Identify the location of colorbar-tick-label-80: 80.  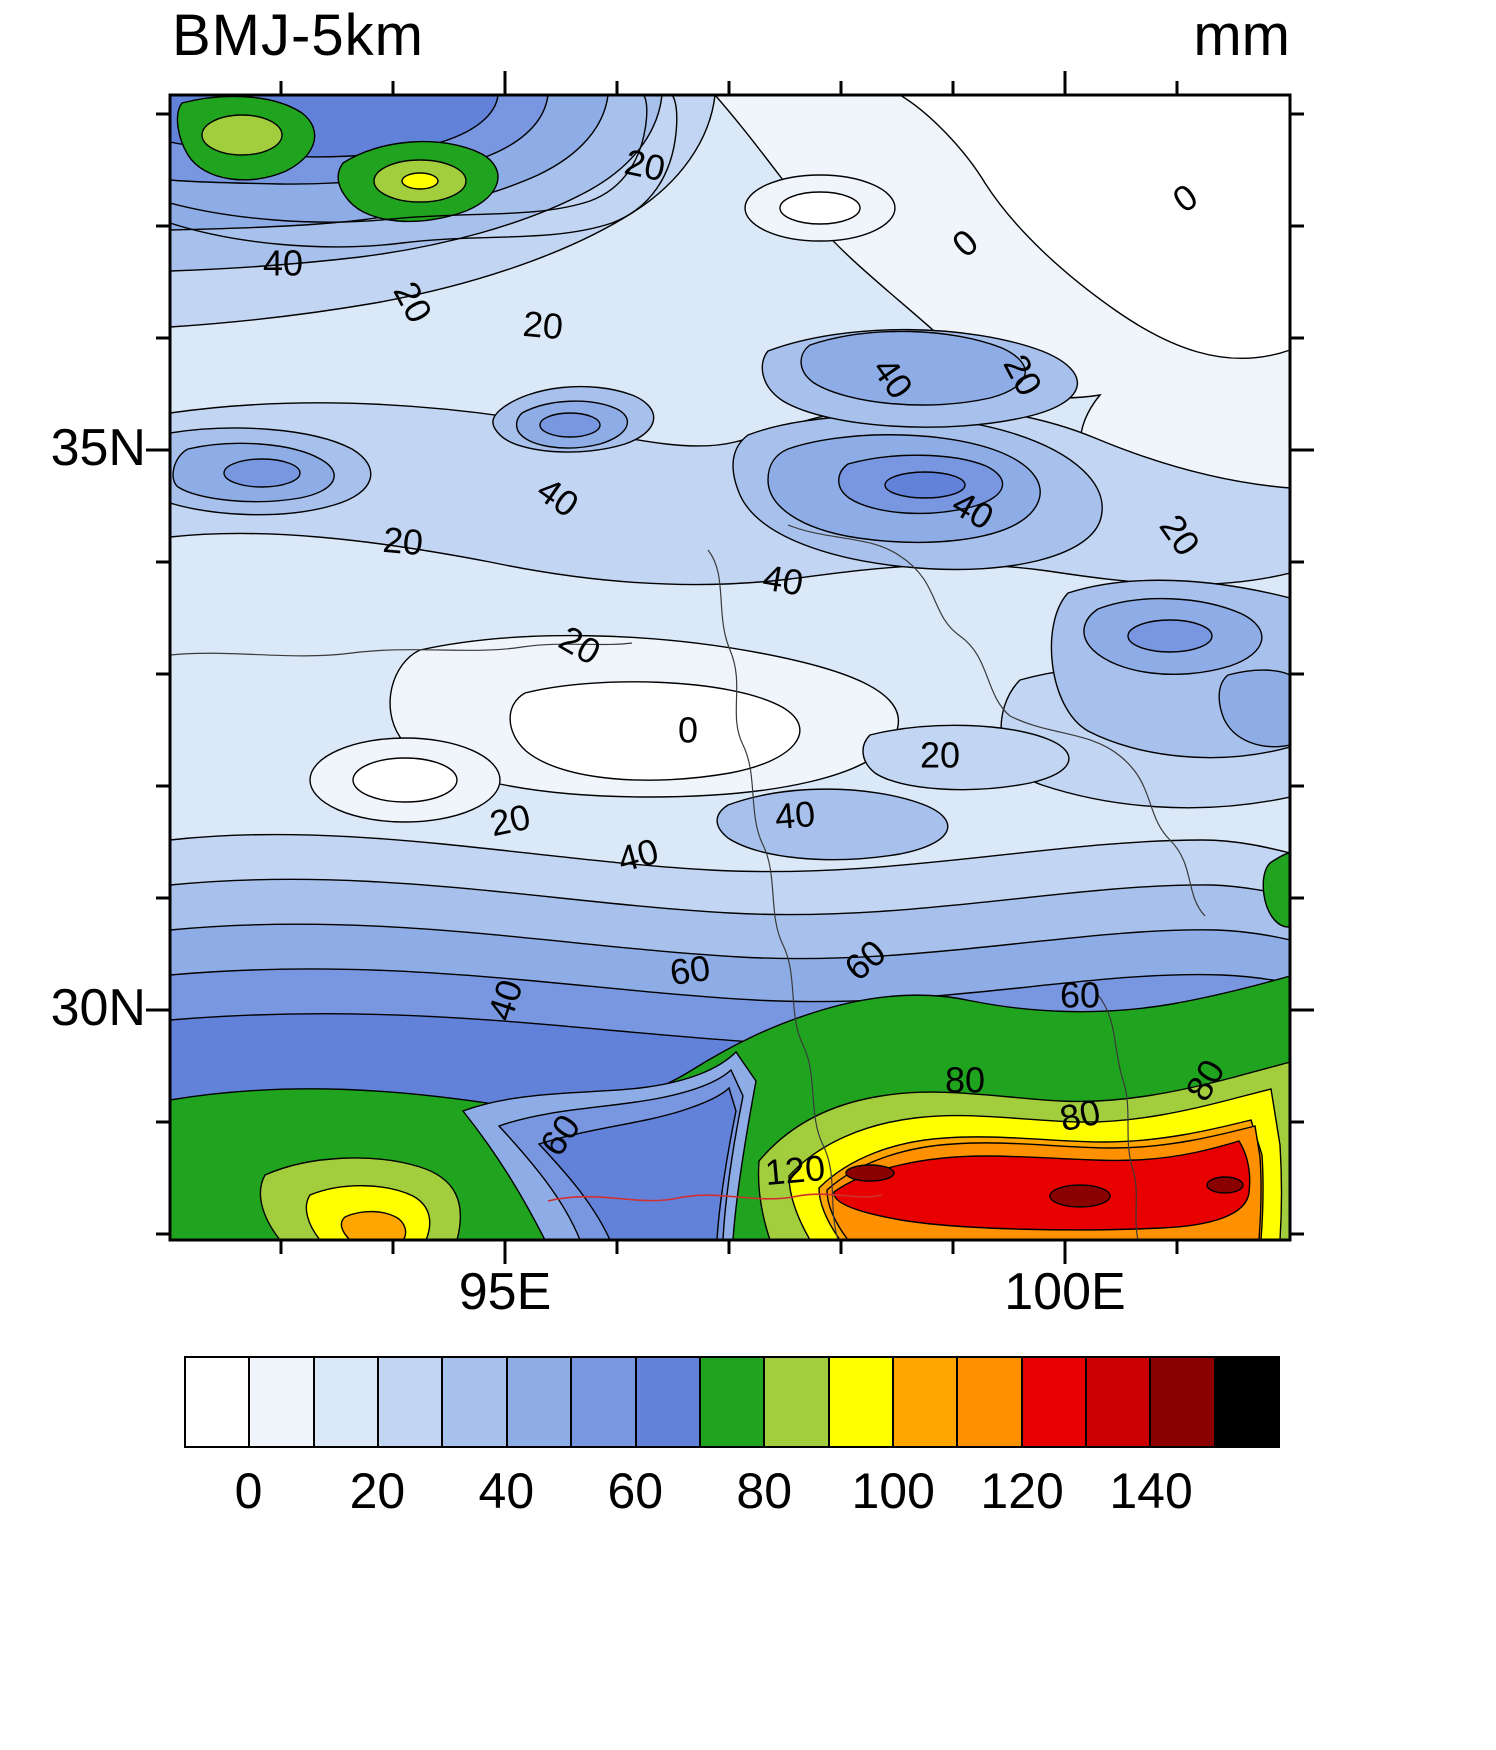
(764, 1491).